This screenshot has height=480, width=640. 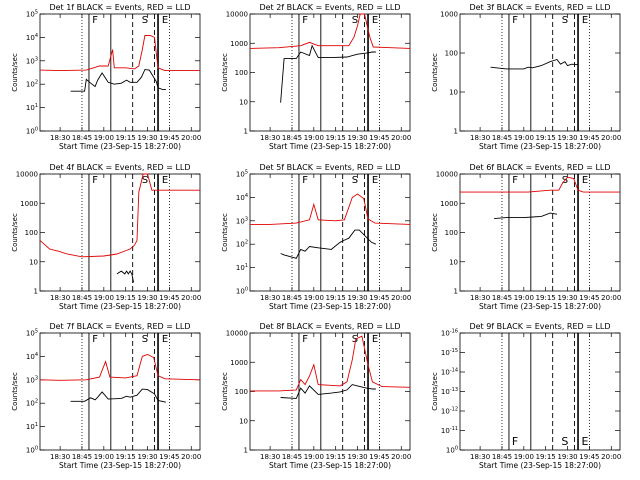 What do you see at coordinates (32, 426) in the screenshot?
I see `y-tick-label: 10¹` at bounding box center [32, 426].